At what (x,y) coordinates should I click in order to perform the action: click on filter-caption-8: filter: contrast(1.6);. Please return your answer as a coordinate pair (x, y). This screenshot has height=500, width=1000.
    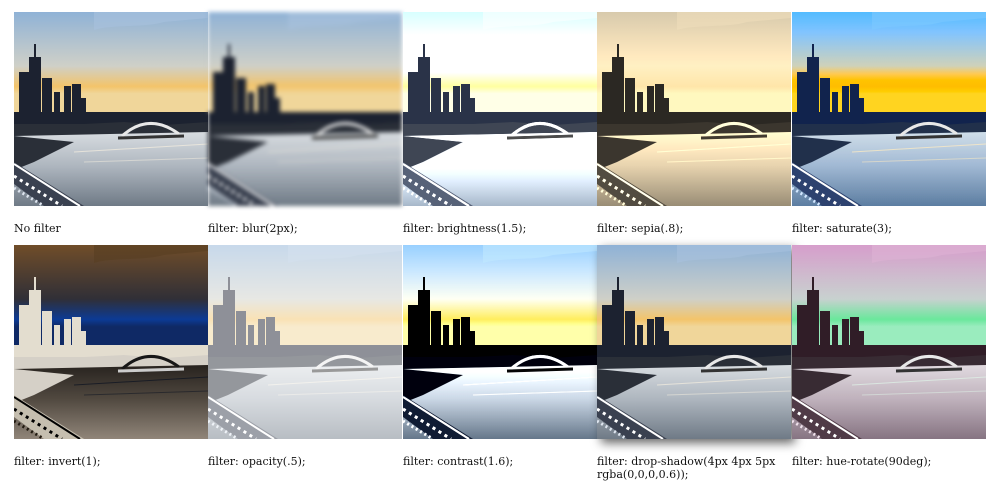
    Looking at the image, I should click on (458, 461).